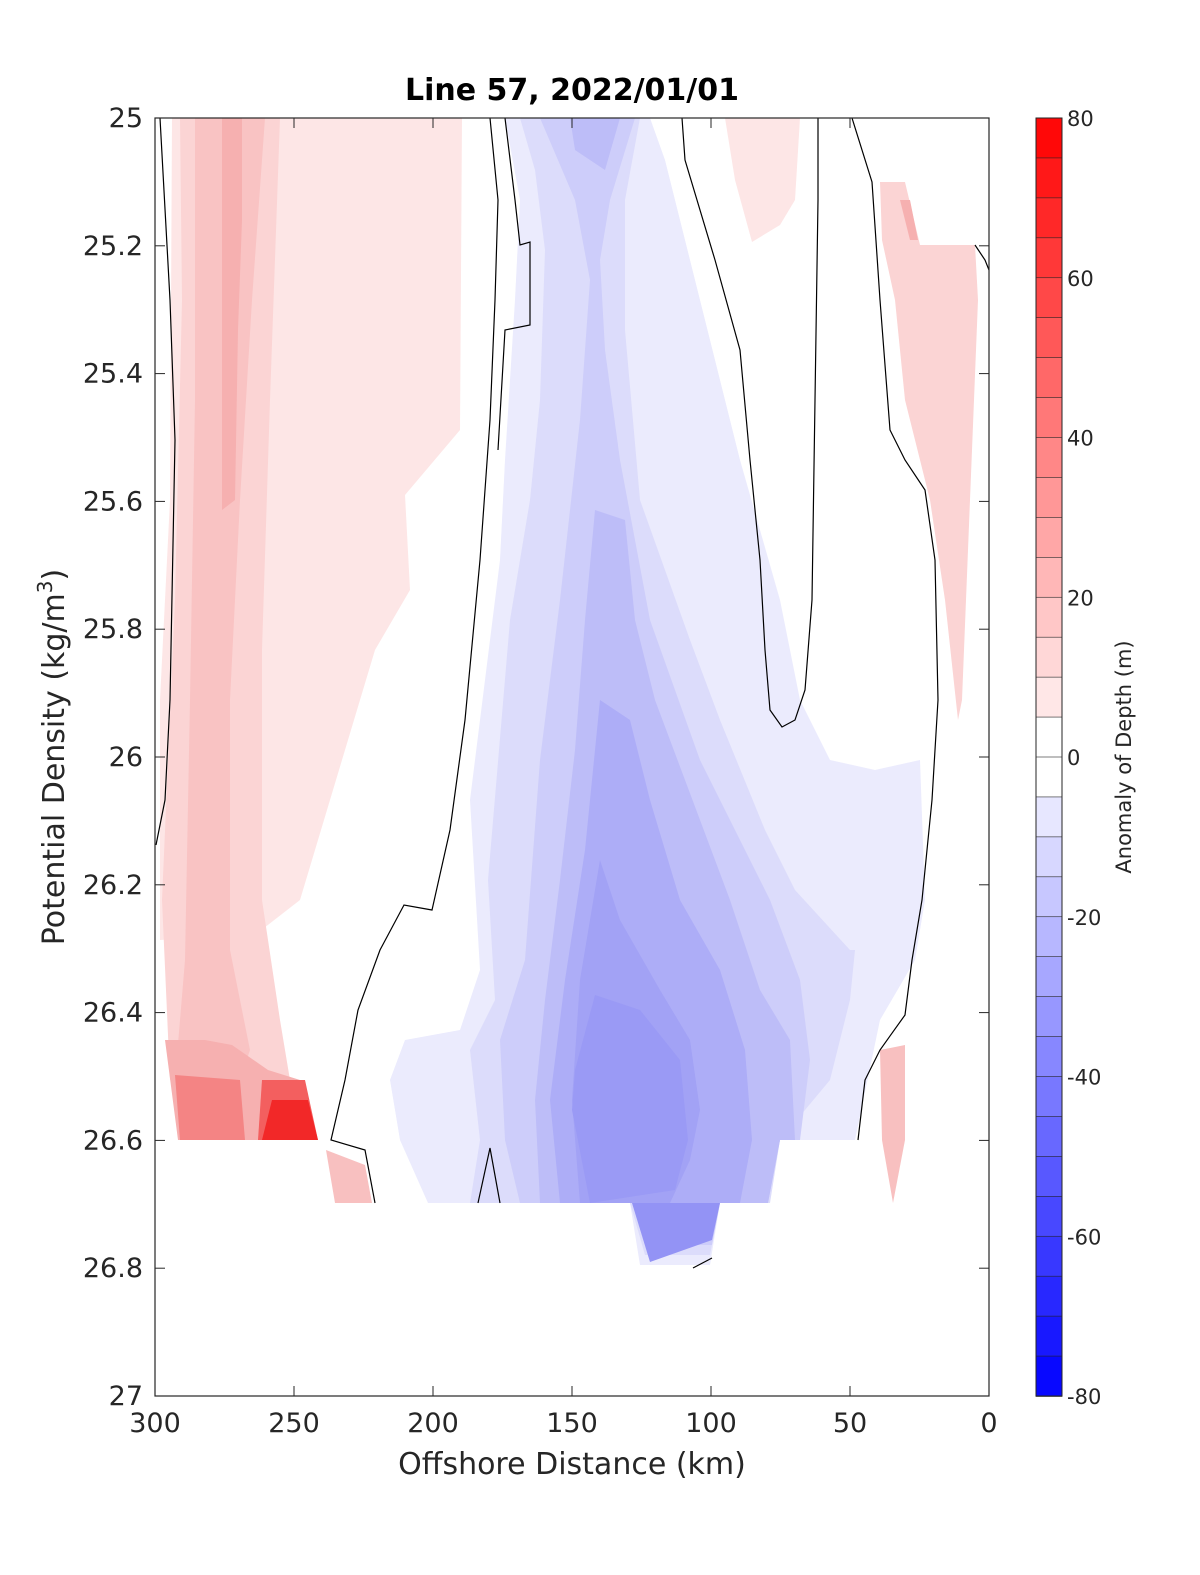 The height and width of the screenshot is (1575, 1200). What do you see at coordinates (850, 1423) in the screenshot?
I see `x-tick-label: 50` at bounding box center [850, 1423].